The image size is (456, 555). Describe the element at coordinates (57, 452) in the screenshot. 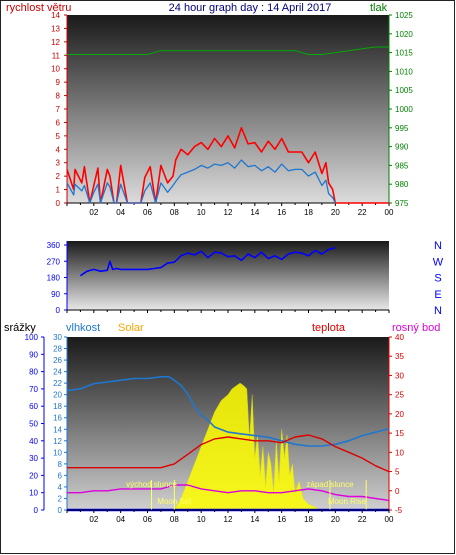

I see `humidity-y-tick-label: 10` at that location.